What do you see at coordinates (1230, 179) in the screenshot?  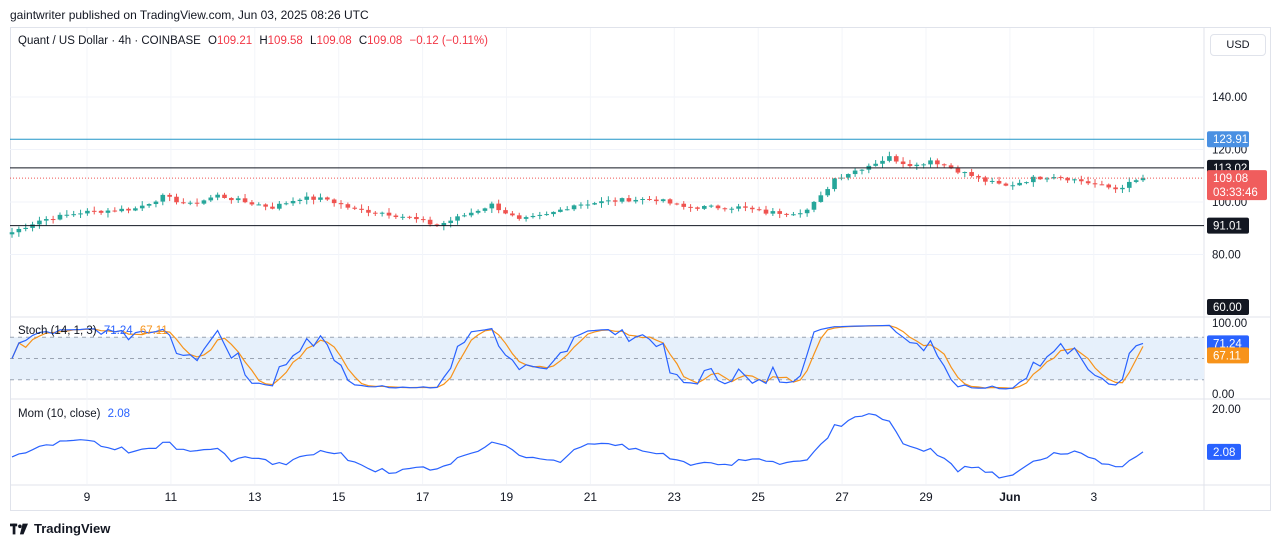 I see `last-price-text: 109.08` at bounding box center [1230, 179].